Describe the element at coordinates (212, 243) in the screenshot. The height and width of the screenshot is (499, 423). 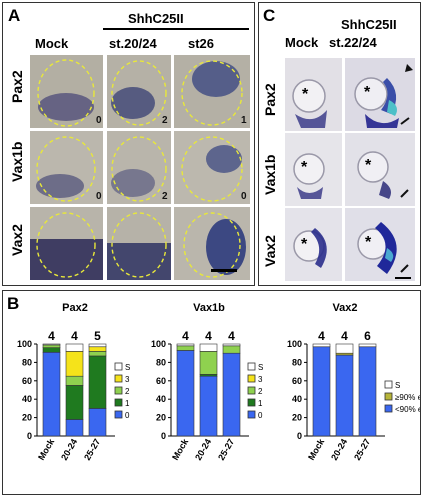
I see `panel-a-image-vax2-st26` at that location.